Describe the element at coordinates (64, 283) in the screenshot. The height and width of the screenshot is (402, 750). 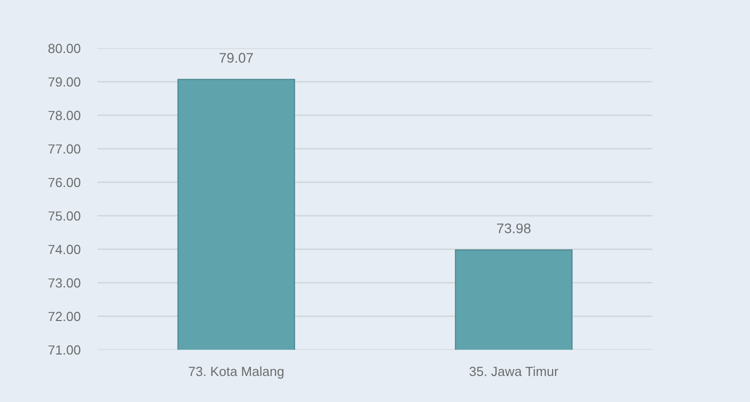
I see `y-tick-label: 73.00` at that location.